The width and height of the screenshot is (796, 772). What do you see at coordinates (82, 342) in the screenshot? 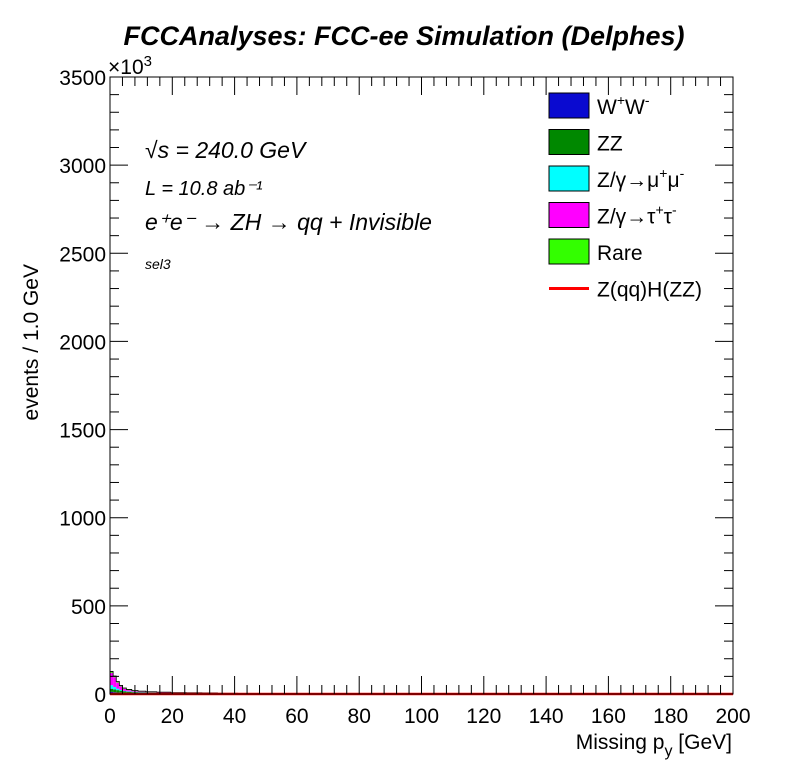
I see `y-tick-label: 2000` at bounding box center [82, 342].